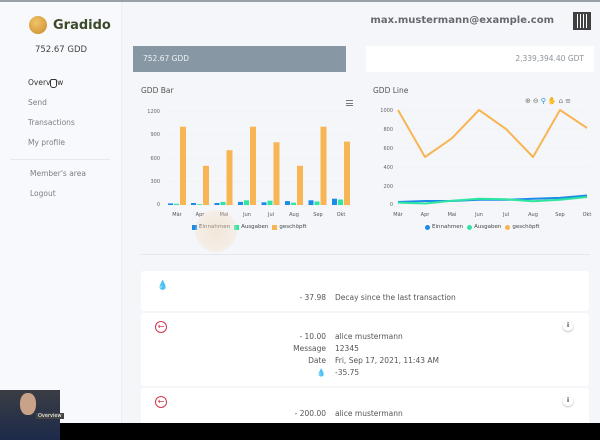 The height and width of the screenshot is (440, 600). I want to click on screen-bottom-bar, so click(300, 431).